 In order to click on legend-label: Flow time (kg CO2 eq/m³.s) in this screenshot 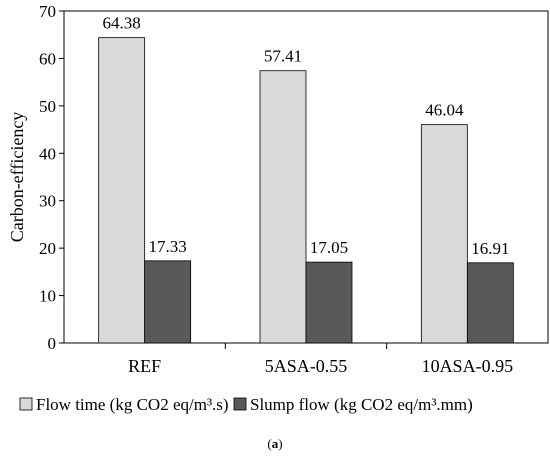, I will do `click(132, 404)`.